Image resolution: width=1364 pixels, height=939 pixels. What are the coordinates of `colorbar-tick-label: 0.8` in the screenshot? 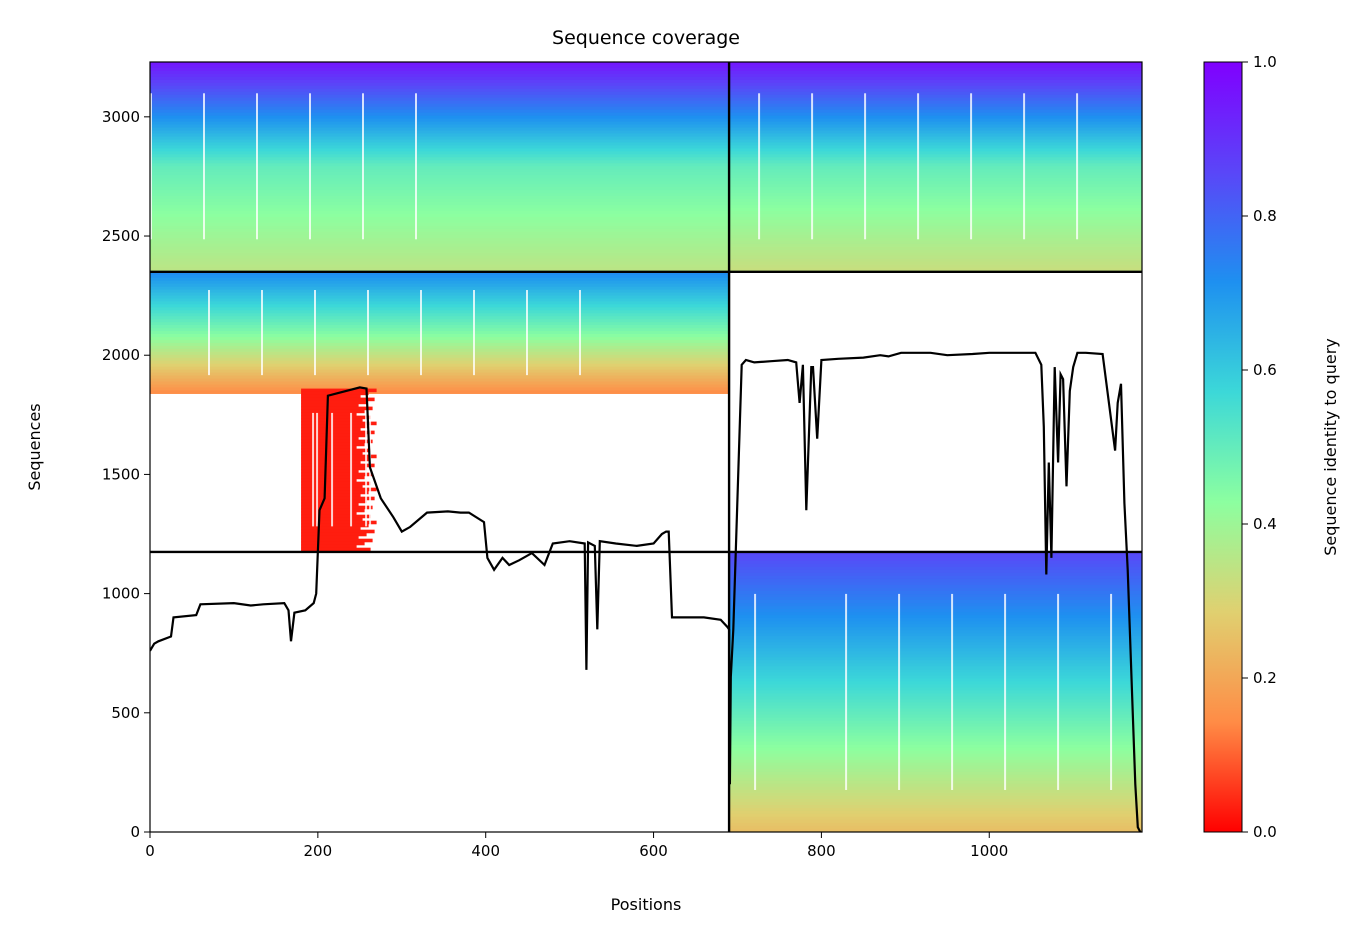 It's located at (1265, 216).